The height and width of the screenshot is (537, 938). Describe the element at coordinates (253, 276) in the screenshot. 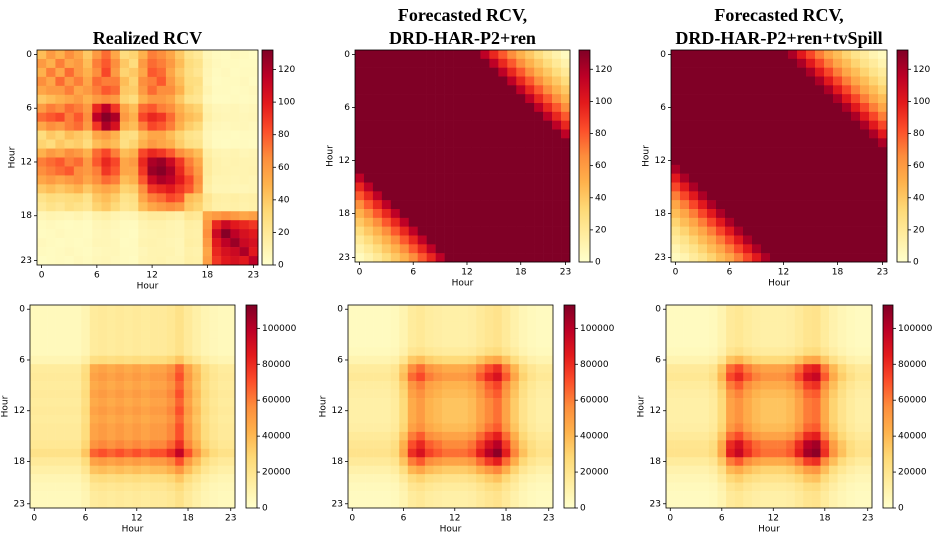

I see `x-tick-label: 23` at that location.